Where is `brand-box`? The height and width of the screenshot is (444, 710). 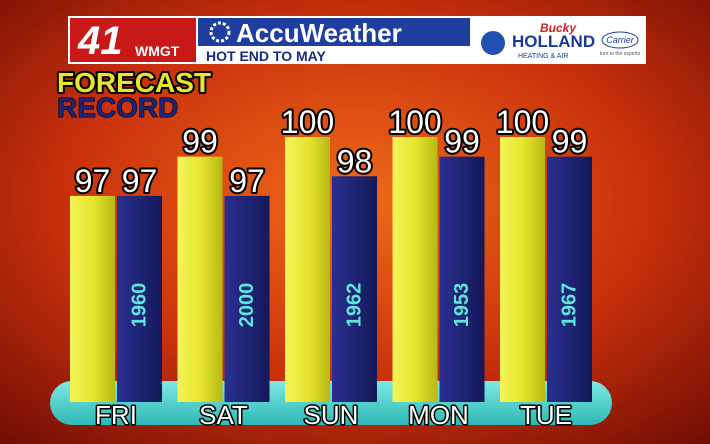
brand-box is located at coordinates (334, 32).